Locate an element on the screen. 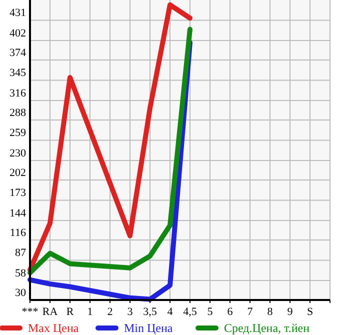 The height and width of the screenshot is (335, 345). x-tick-label: RA is located at coordinates (50, 312).